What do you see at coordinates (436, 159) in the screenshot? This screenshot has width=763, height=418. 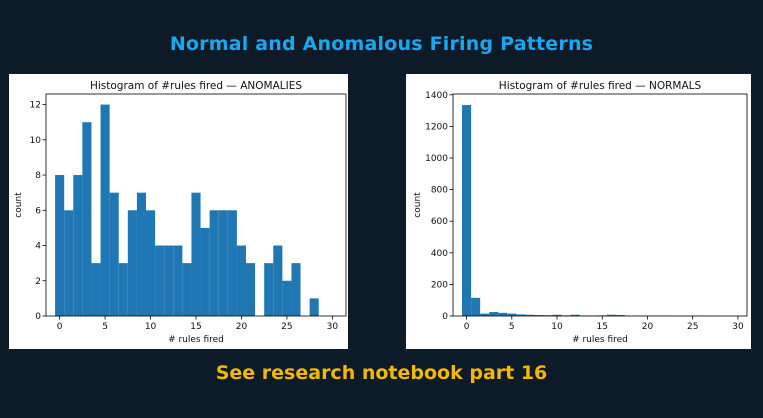 I see `y-tick-label: 1000` at bounding box center [436, 159].